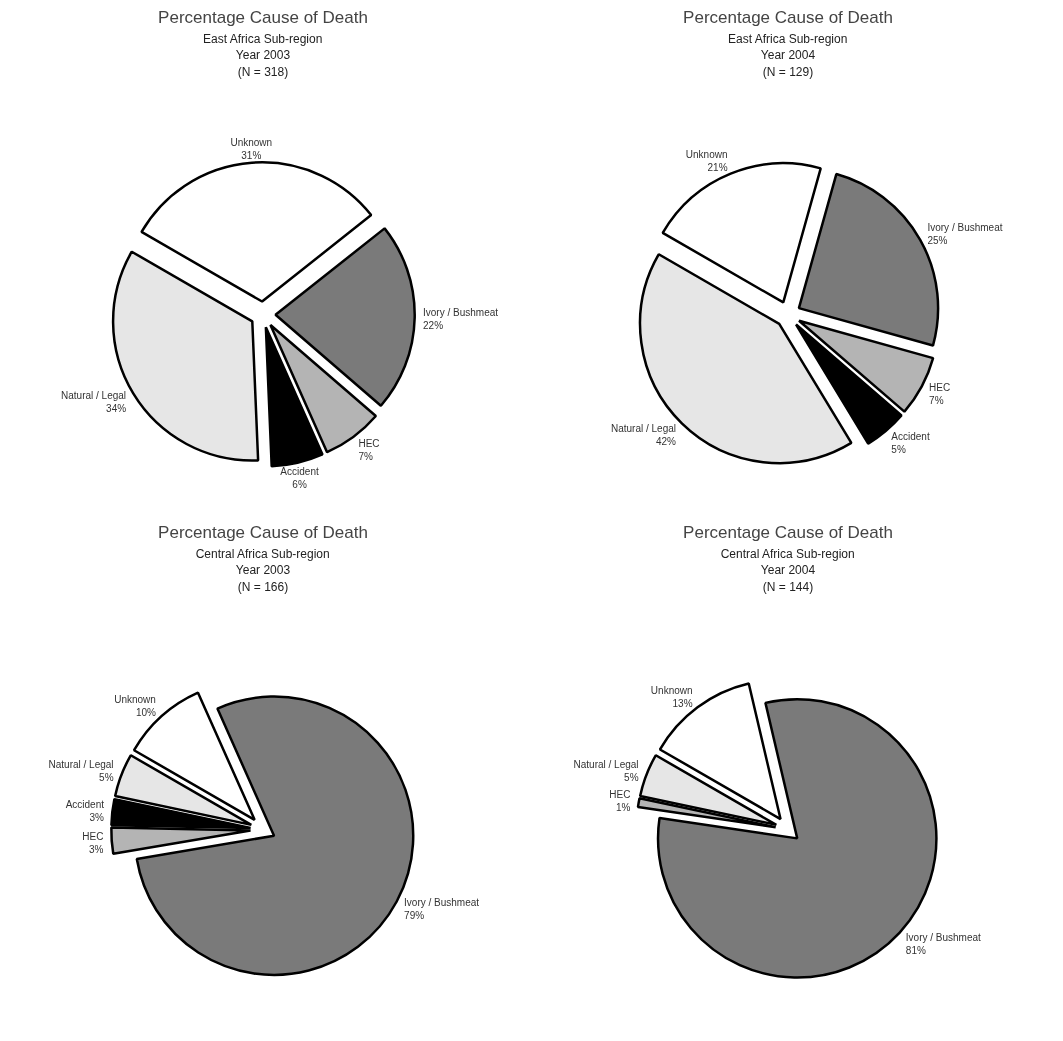 The height and width of the screenshot is (1041, 1063). What do you see at coordinates (937, 240) in the screenshot?
I see `data-label: 25%` at bounding box center [937, 240].